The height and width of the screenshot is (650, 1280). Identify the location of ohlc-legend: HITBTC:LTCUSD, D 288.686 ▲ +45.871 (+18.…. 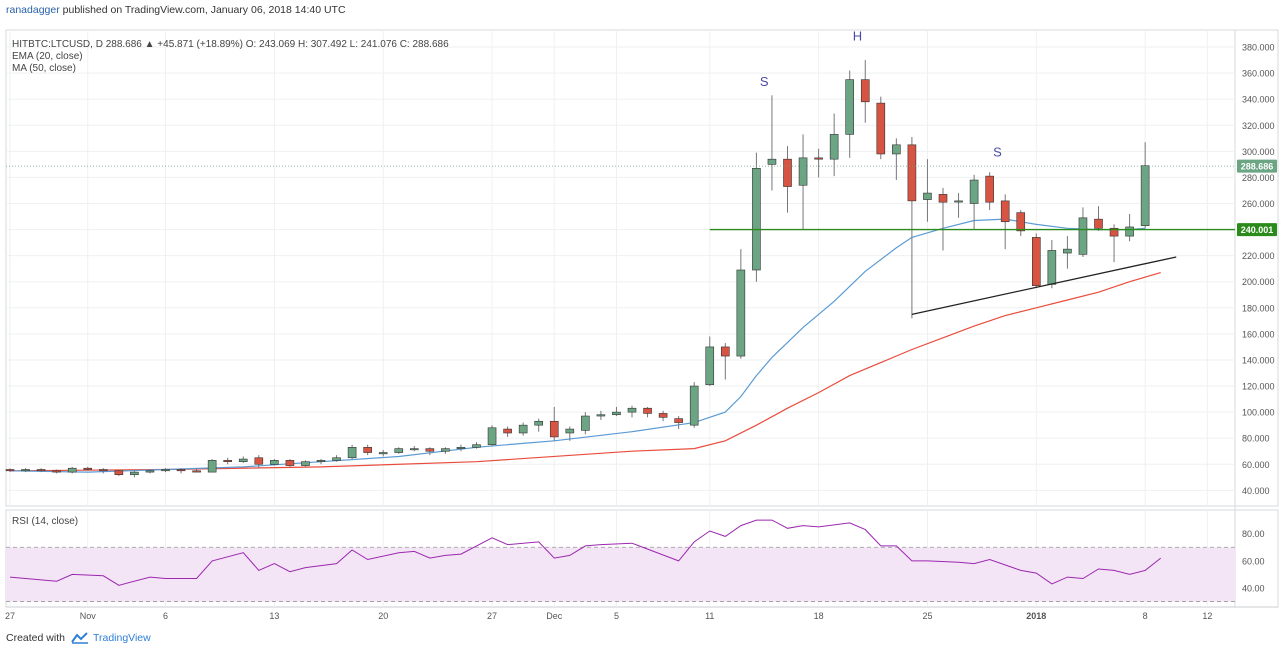
(230, 44).